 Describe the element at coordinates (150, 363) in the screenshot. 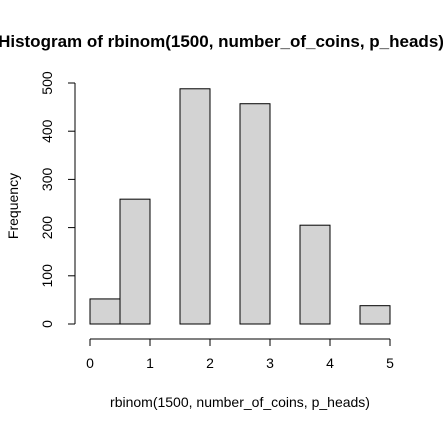

I see `x-tick-label: 1` at that location.